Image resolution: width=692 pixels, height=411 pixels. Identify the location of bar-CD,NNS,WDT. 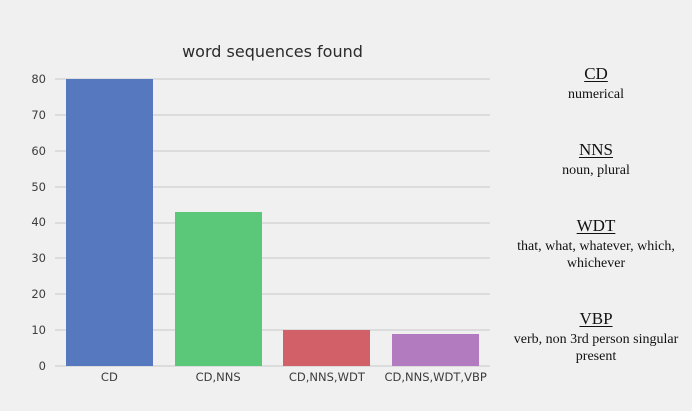
(327, 348).